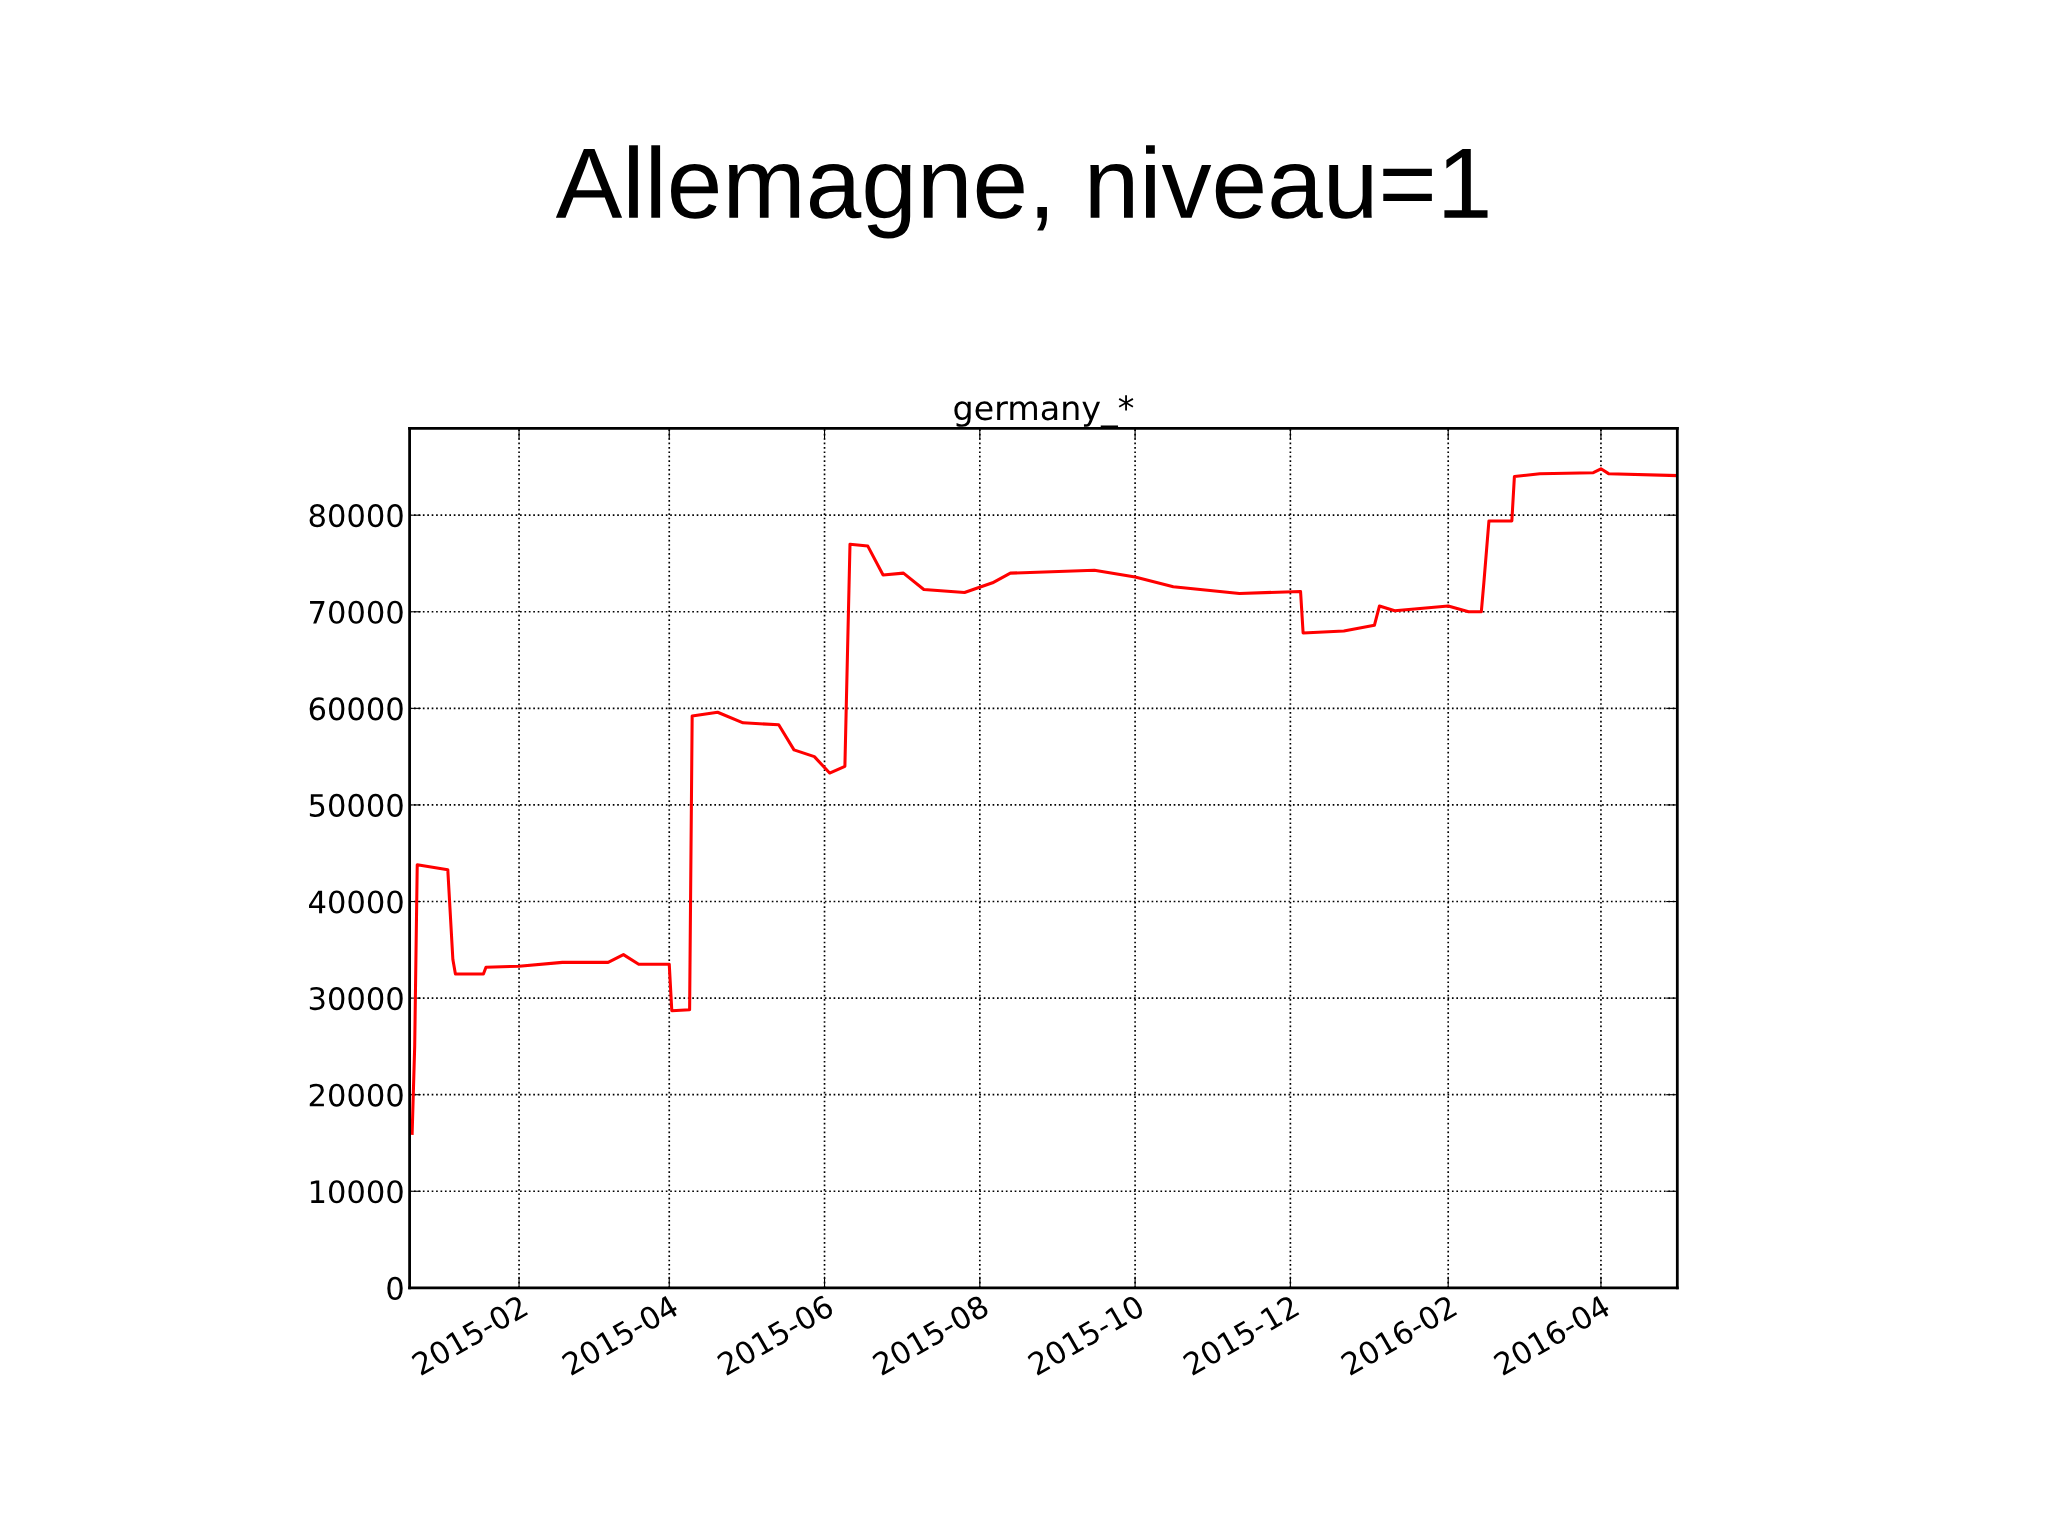 Image resolution: width=2048 pixels, height=1535 pixels. I want to click on y-tick-label: 30000, so click(356, 999).